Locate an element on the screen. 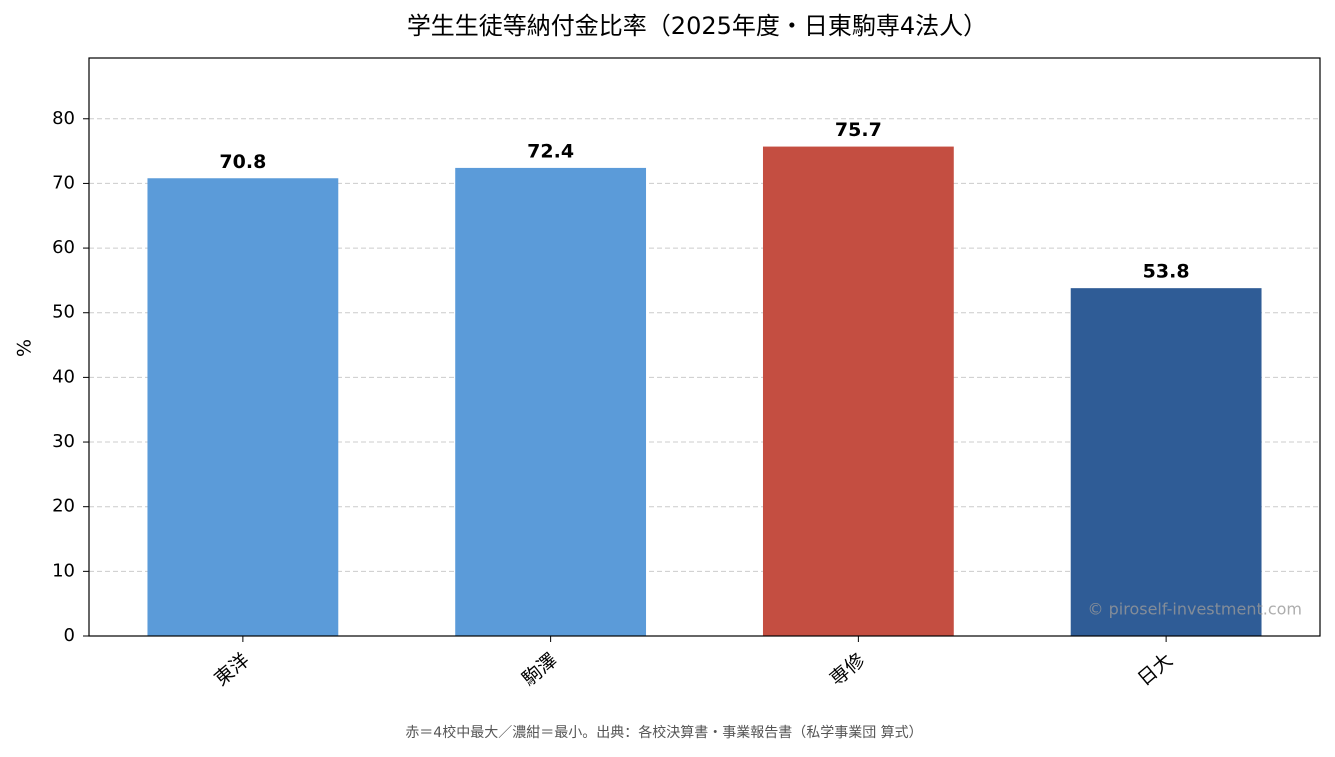  value-label: 70.8 is located at coordinates (242, 162).